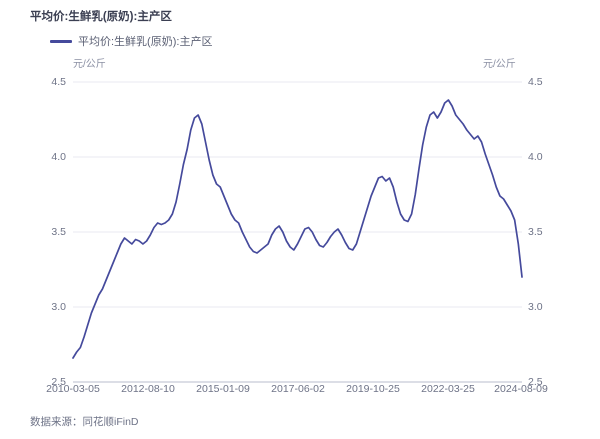  I want to click on source-note: 数据来源：同花顺iFinD, so click(84, 422).